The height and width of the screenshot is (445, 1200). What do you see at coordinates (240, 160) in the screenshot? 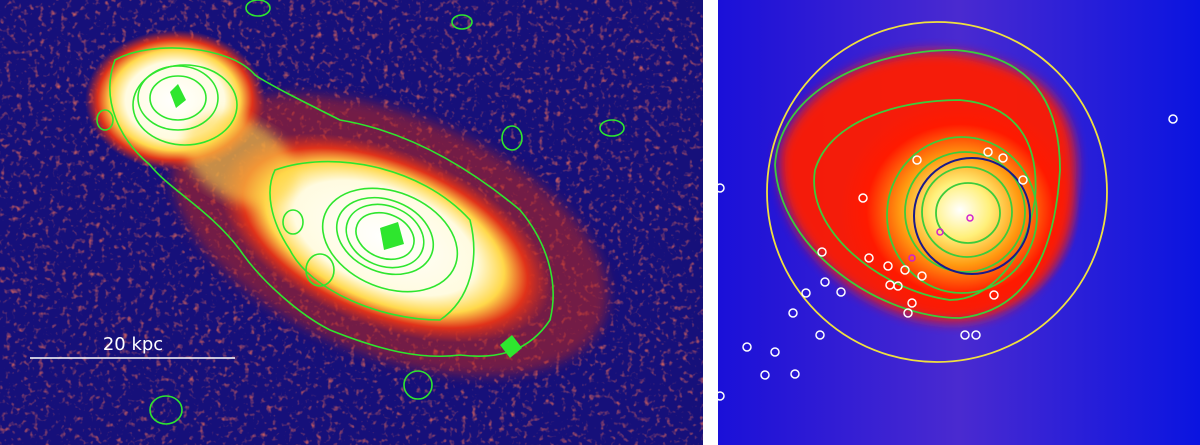
I see `bridge` at bounding box center [240, 160].